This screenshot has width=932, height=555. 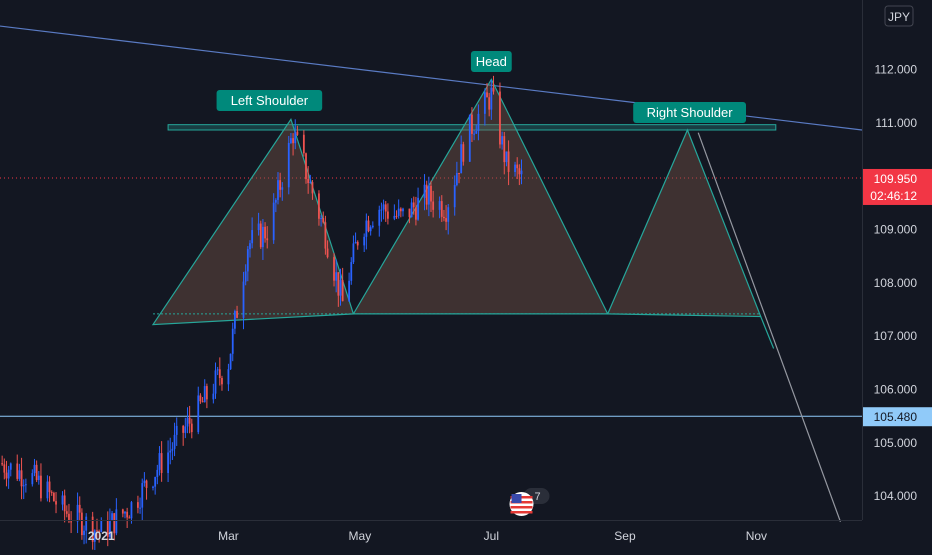 I want to click on left-shoulder-label: Left Shoulder, so click(x=269, y=100).